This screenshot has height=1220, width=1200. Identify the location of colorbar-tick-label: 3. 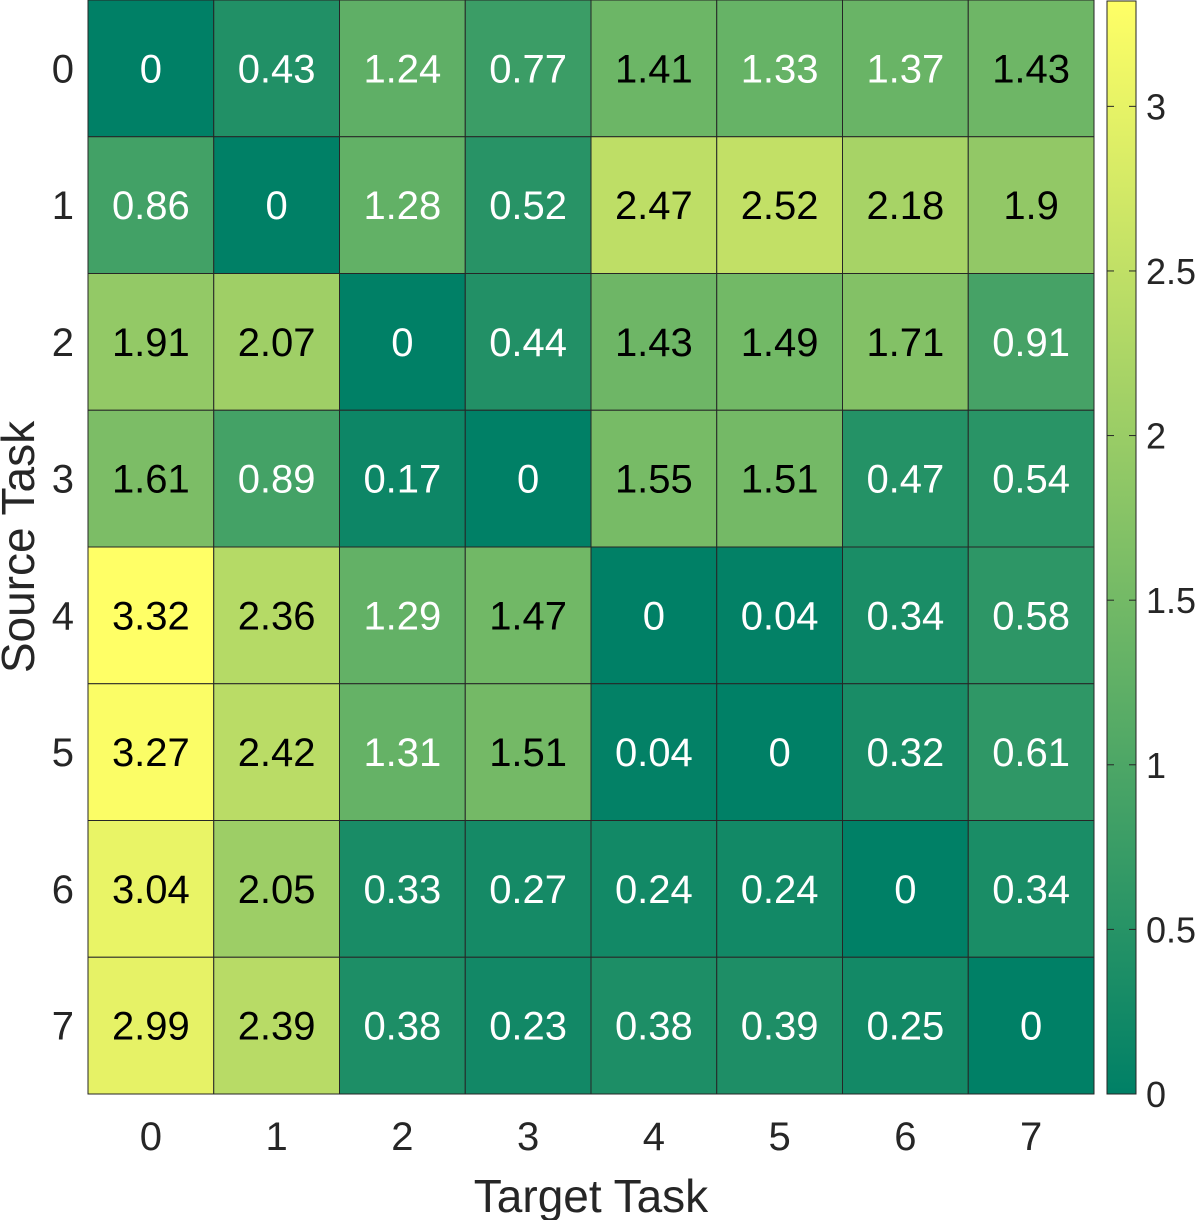
(1156, 106).